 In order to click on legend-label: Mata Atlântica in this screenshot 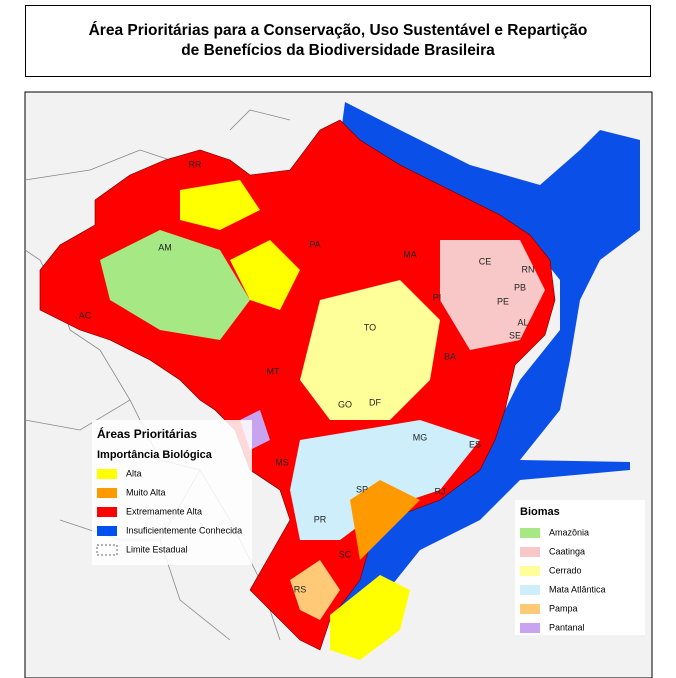, I will do `click(577, 589)`.